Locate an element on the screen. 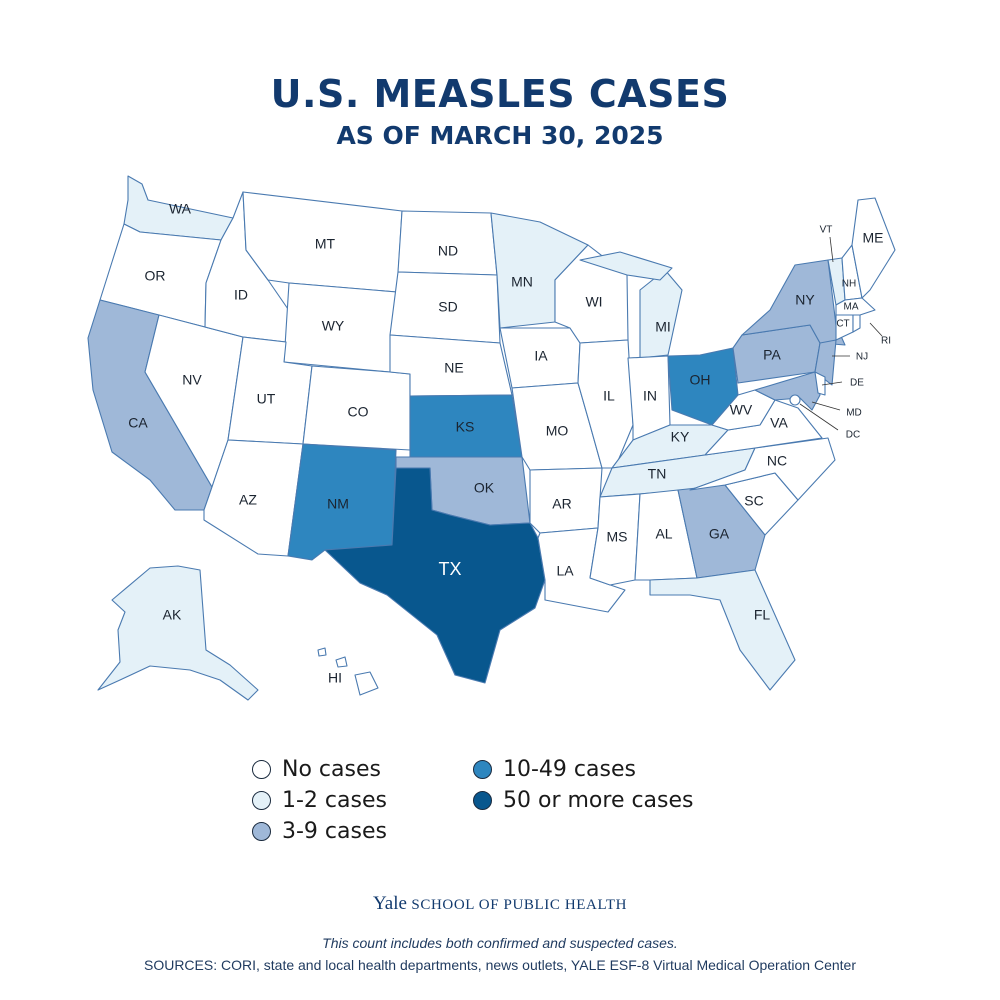 Image resolution: width=1000 pixels, height=1000 pixels. map-title: U.S. MEASLES CASES is located at coordinates (500, 94).